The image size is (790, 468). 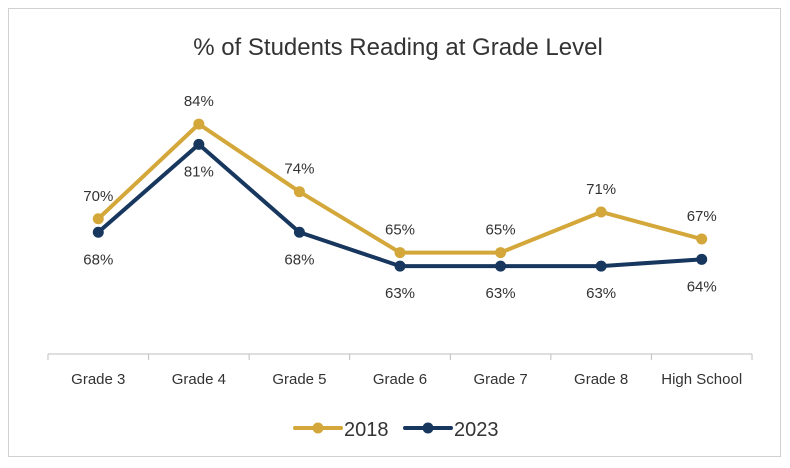 What do you see at coordinates (366, 430) in the screenshot?
I see `legend-label: 2018` at bounding box center [366, 430].